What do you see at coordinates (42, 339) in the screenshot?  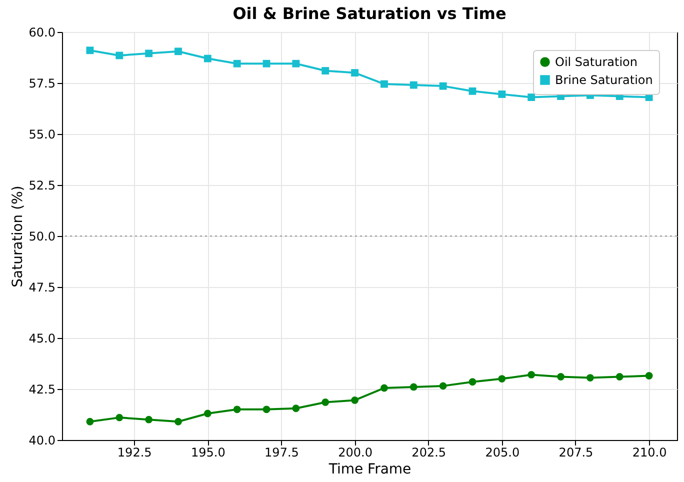 I see `y-tick-label: 45.0` at bounding box center [42, 339].